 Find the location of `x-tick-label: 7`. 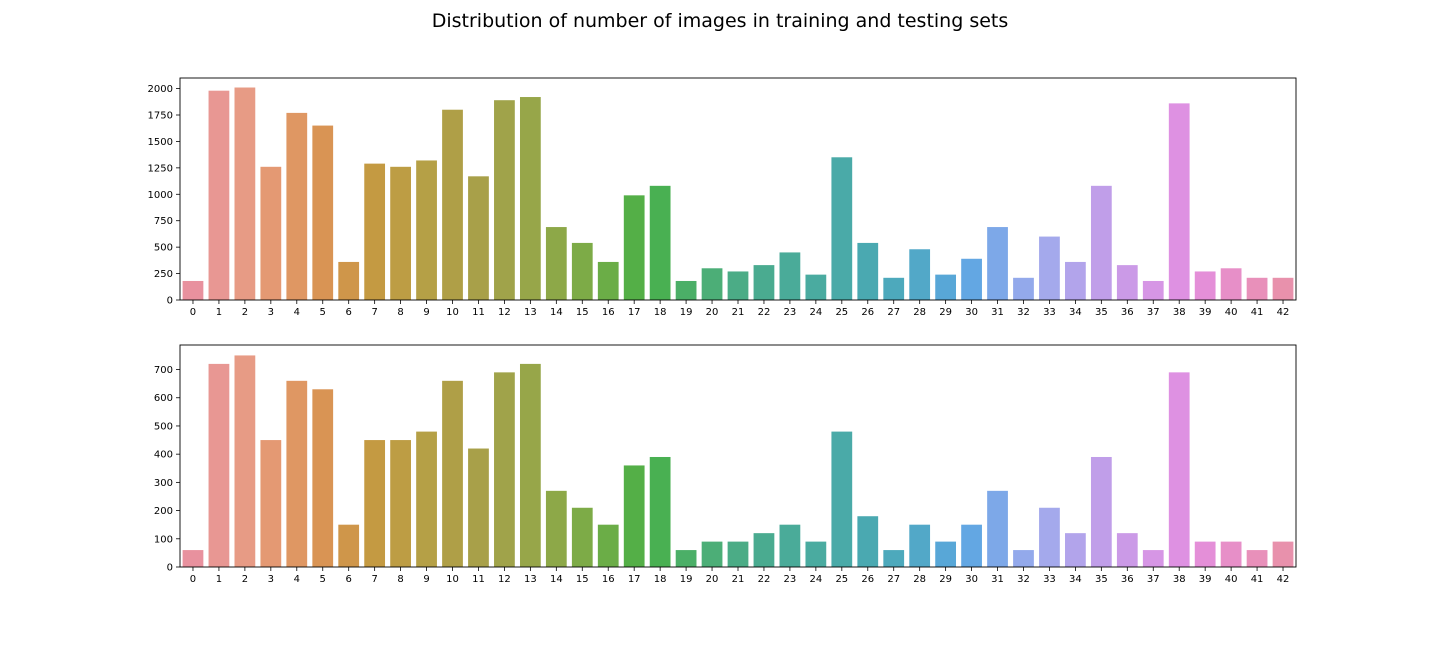

x-tick-label: 7 is located at coordinates (374, 312).